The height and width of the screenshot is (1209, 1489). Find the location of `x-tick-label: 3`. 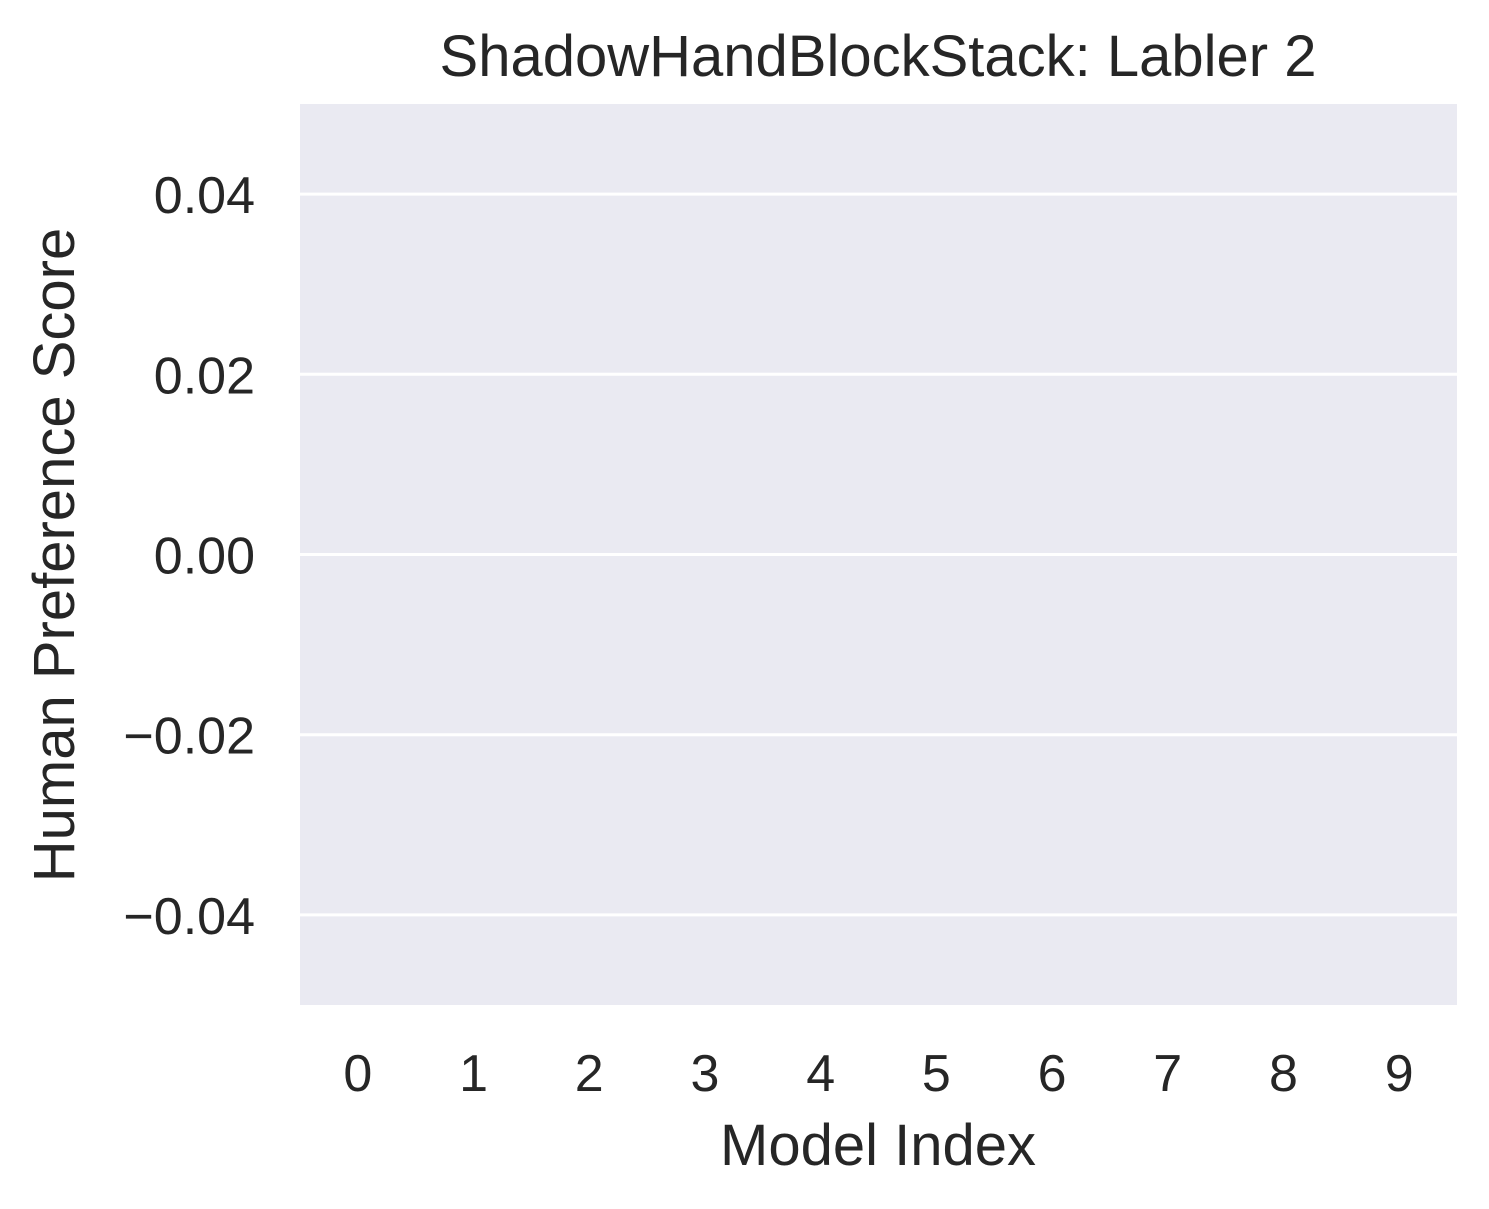

x-tick-label: 3 is located at coordinates (704, 1074).